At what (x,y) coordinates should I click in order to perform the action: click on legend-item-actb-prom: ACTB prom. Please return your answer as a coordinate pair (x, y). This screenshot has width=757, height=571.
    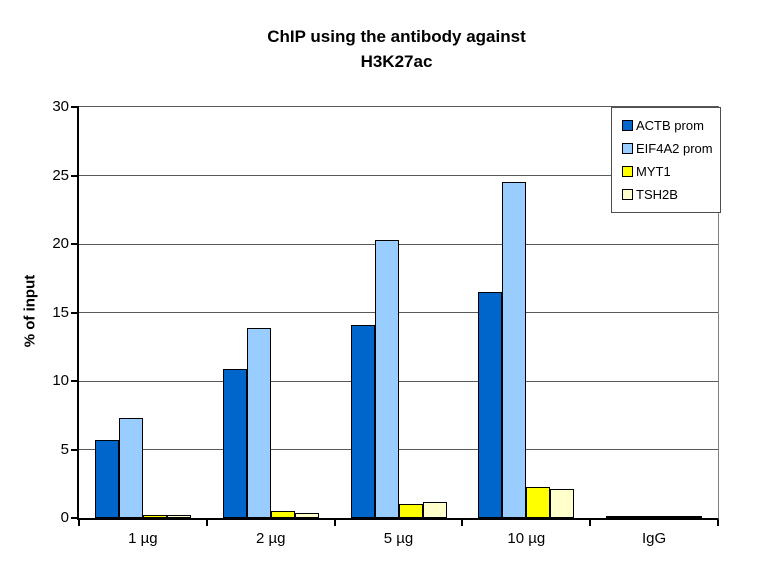
    Looking at the image, I should click on (671, 125).